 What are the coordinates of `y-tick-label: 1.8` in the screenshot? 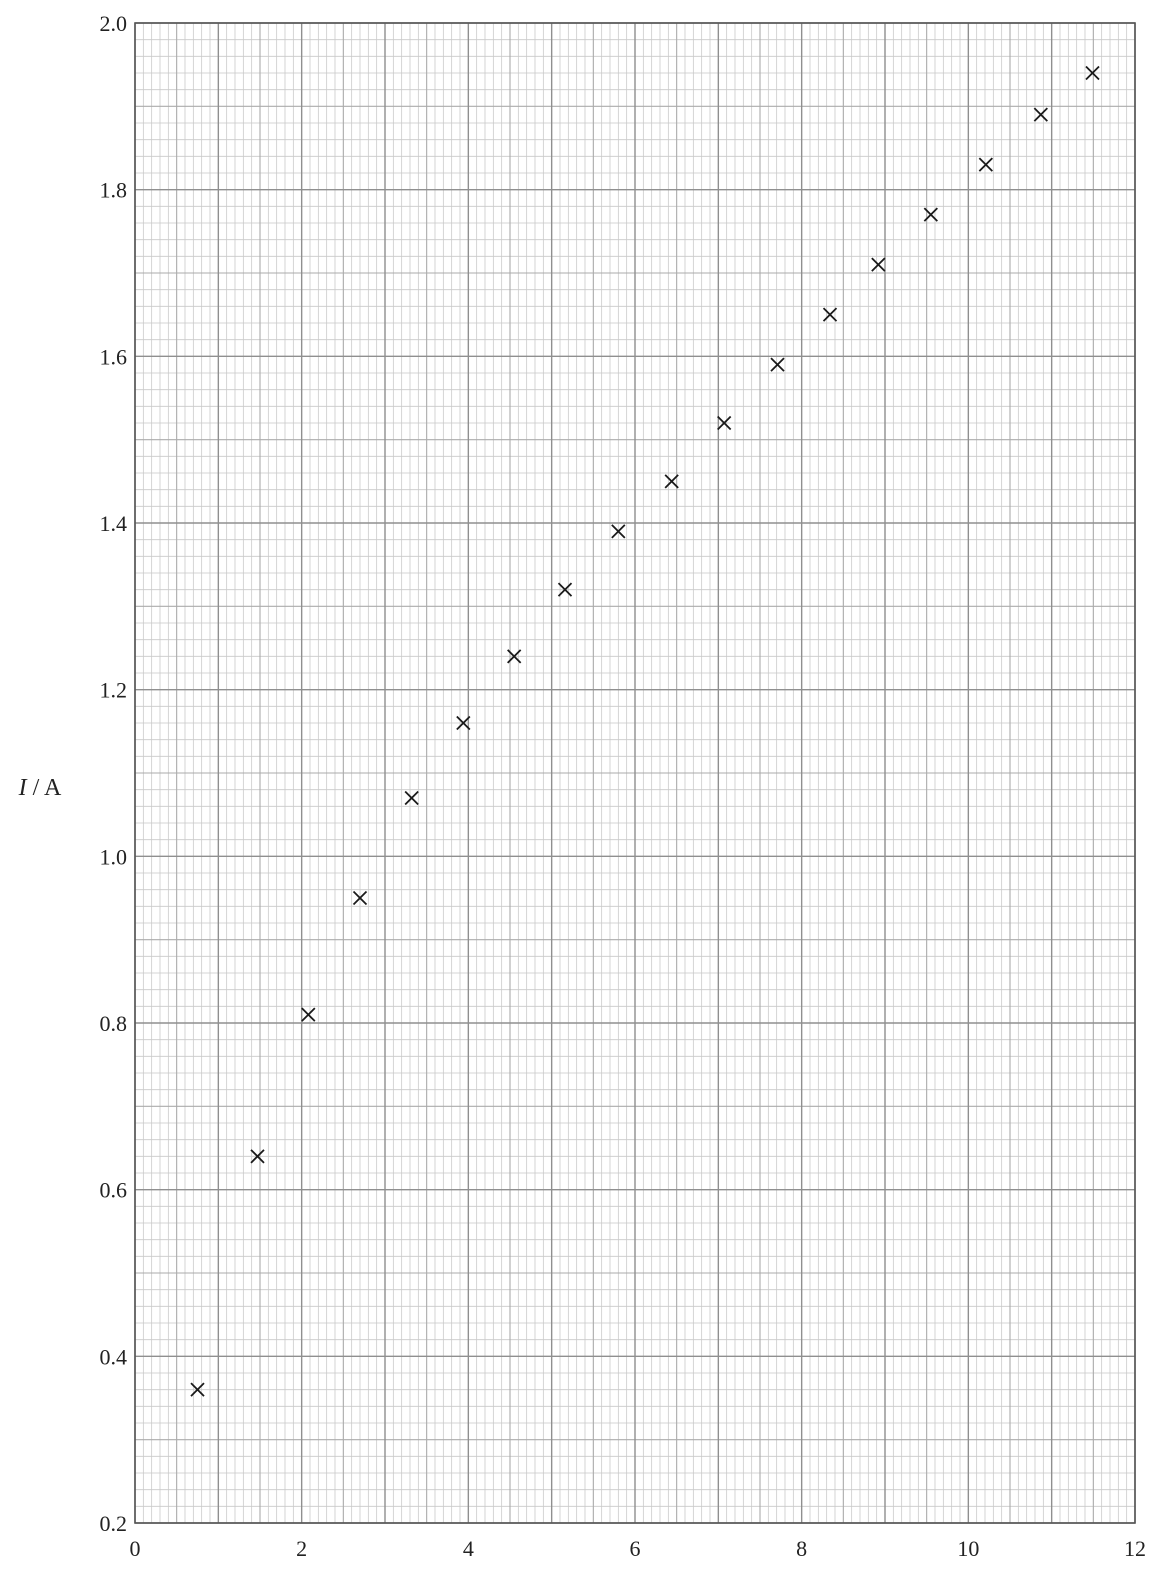 It's located at (114, 190).